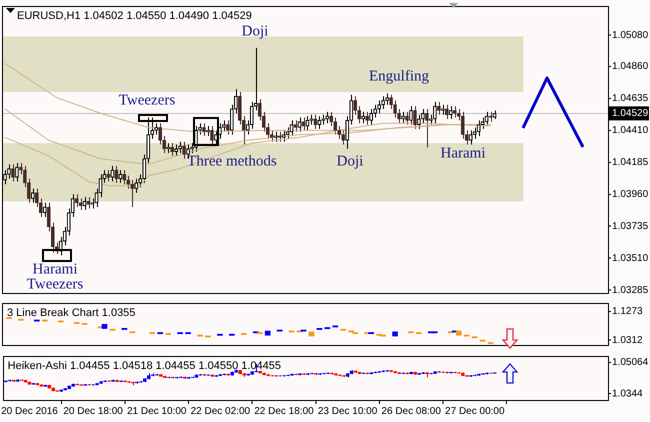  Describe the element at coordinates (630, 162) in the screenshot. I see `y-tick-label: 1.04185` at that location.